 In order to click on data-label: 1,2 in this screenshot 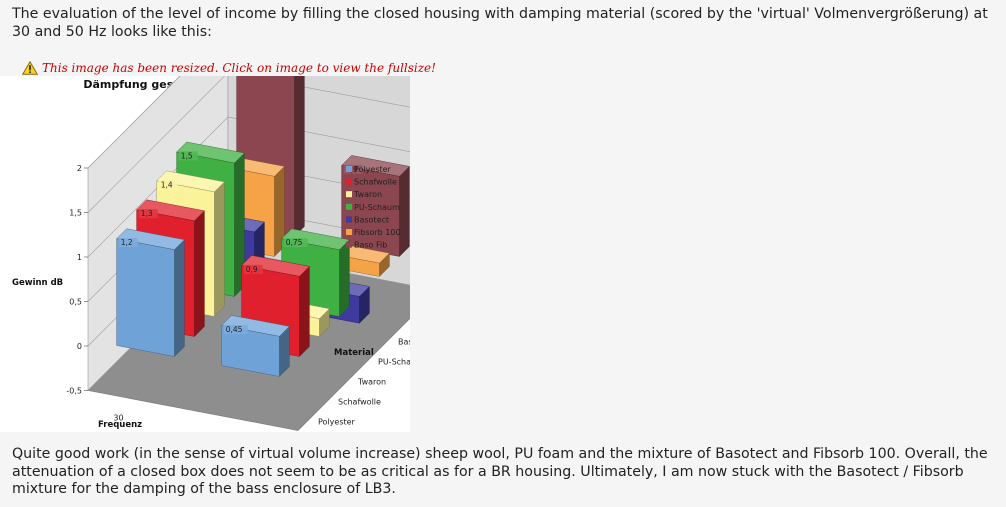, I will do `click(127, 242)`.